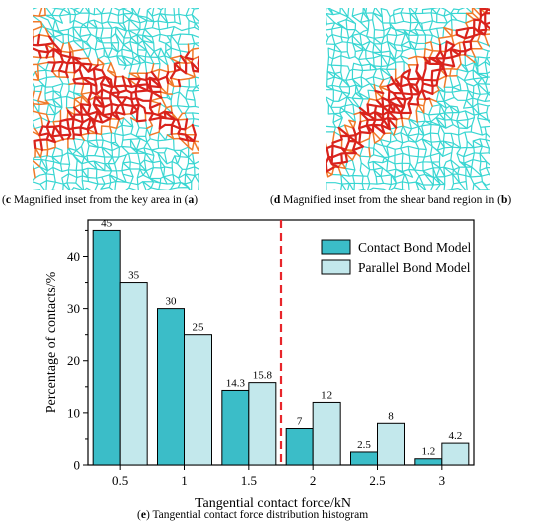  Describe the element at coordinates (364, 445) in the screenshot. I see `bar-value-label: 2.5` at that location.